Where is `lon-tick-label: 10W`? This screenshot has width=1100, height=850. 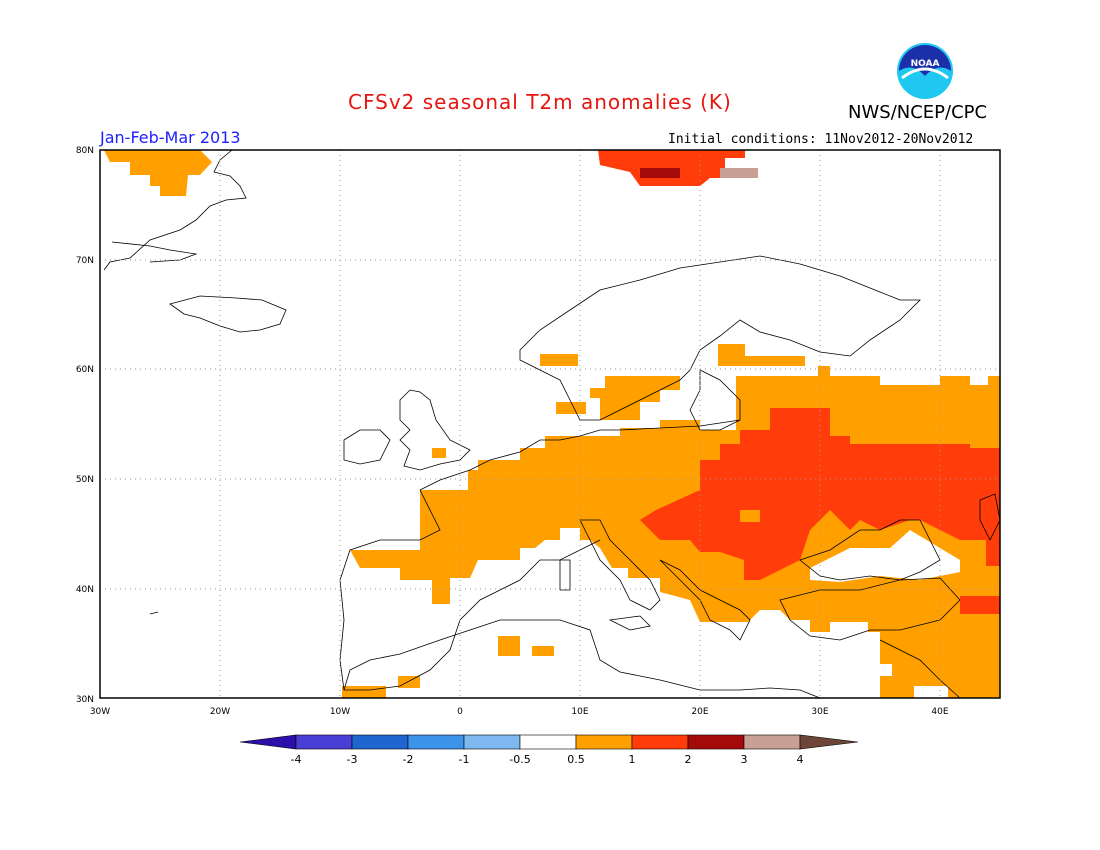
lon-tick-label: 10W is located at coordinates (340, 712).